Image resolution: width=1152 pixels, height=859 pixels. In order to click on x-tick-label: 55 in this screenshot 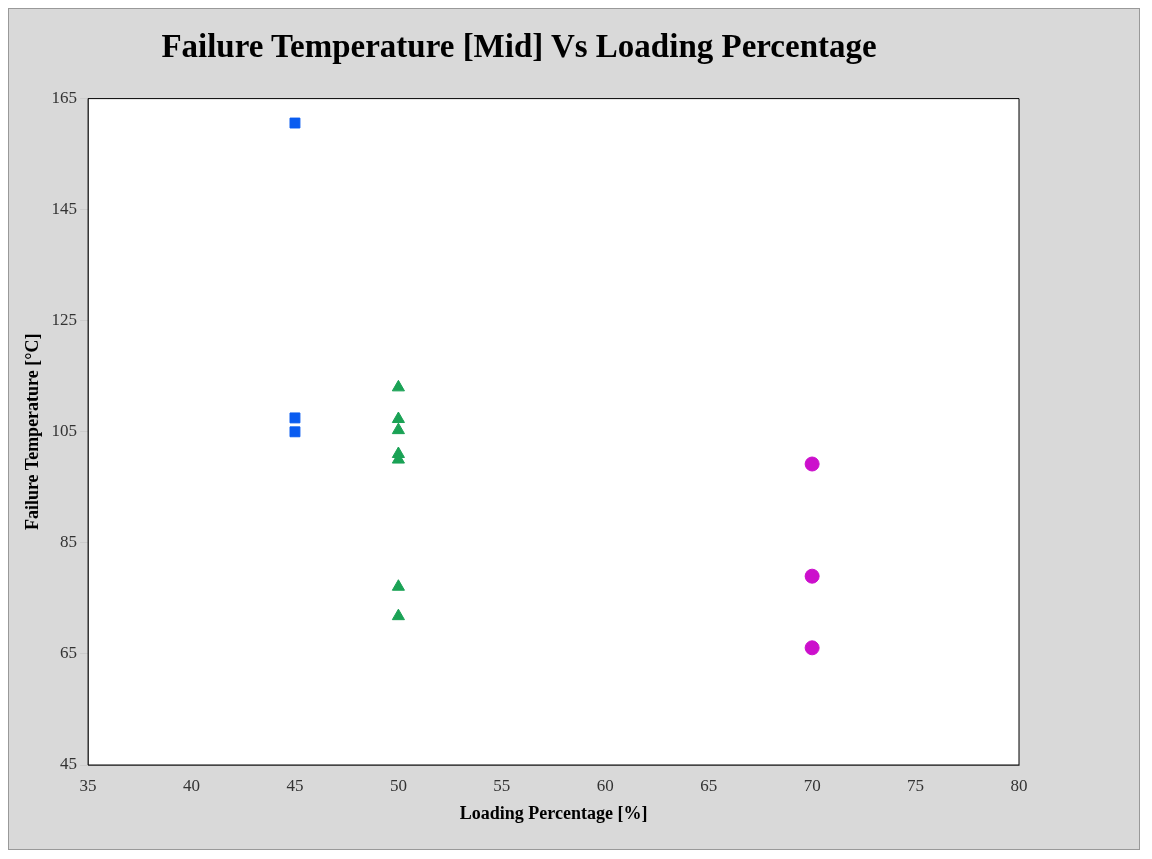, I will do `click(502, 785)`.